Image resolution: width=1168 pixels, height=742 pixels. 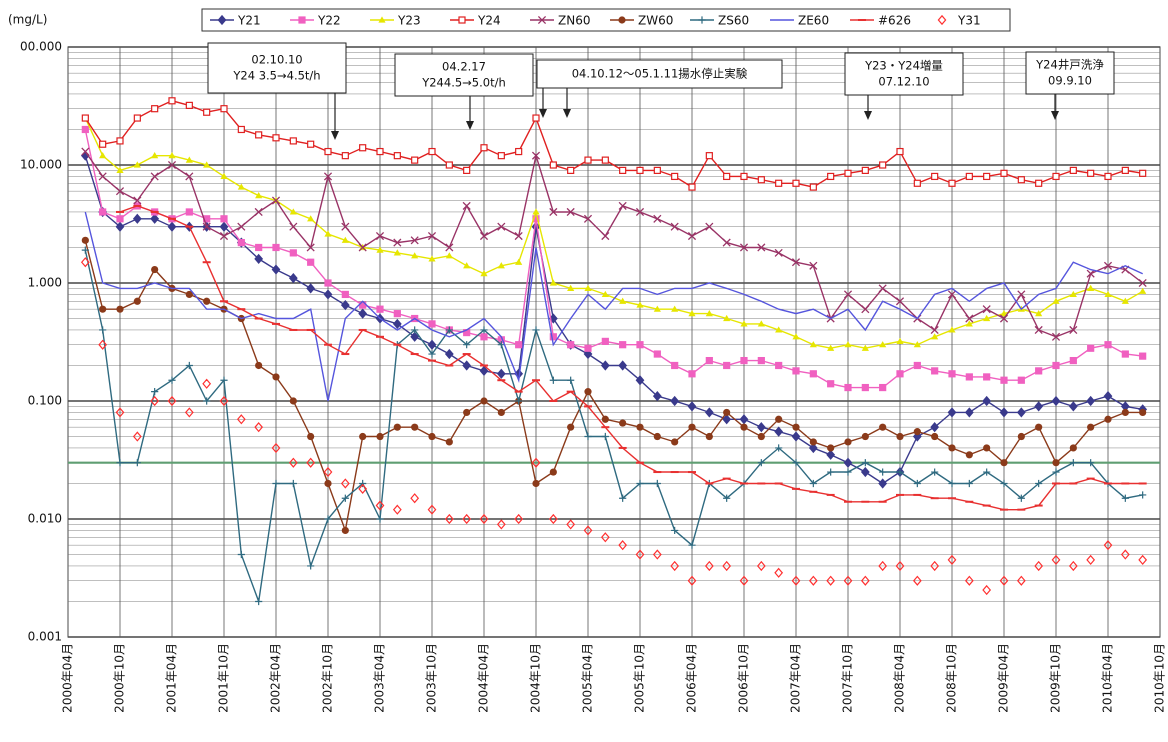 I want to click on legend-label: Y22, so click(x=329, y=21).